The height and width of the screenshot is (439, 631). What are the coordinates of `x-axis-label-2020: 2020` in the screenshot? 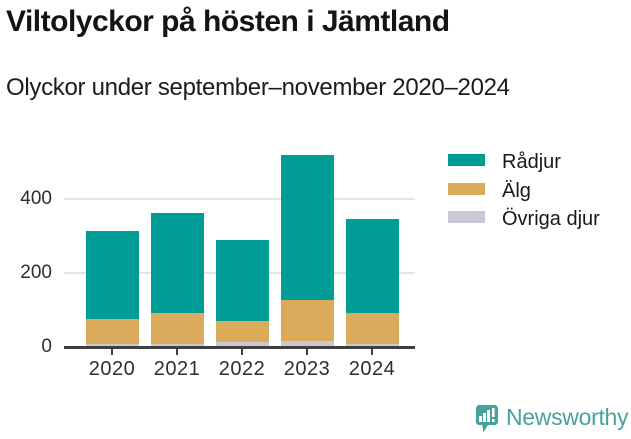 It's located at (112, 369).